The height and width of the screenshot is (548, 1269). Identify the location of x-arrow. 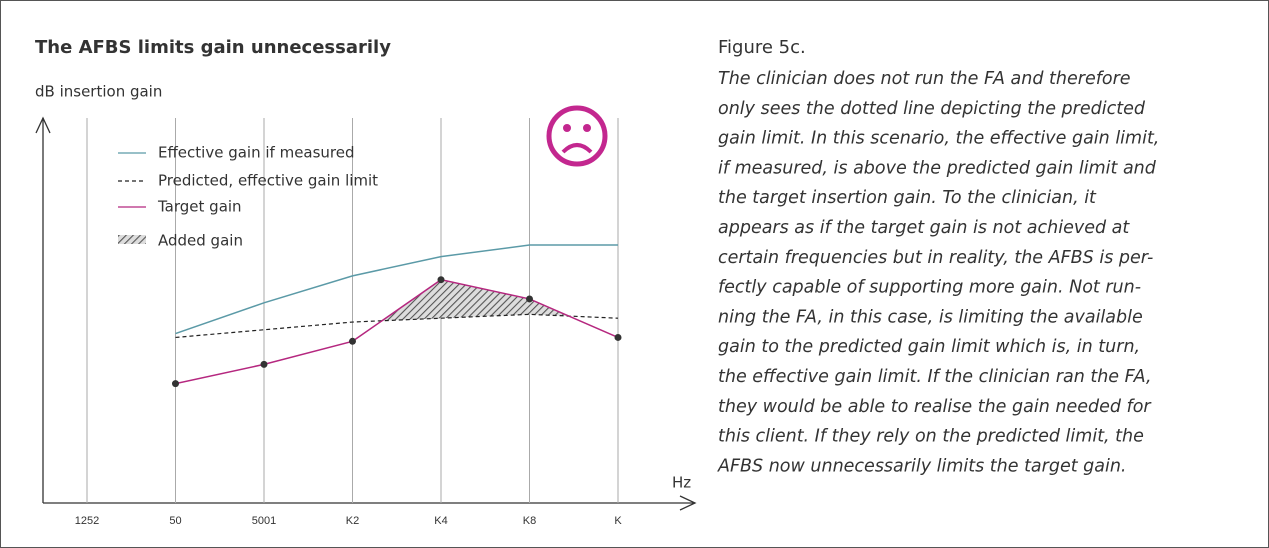
(688, 503).